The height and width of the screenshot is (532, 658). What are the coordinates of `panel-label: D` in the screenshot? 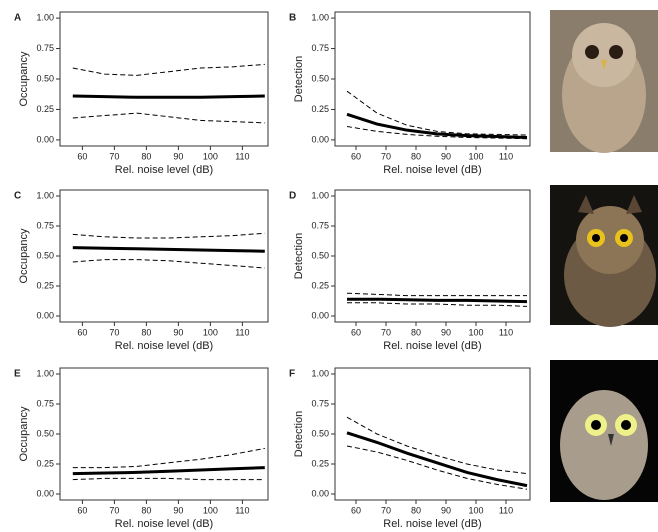 It's located at (292, 196).